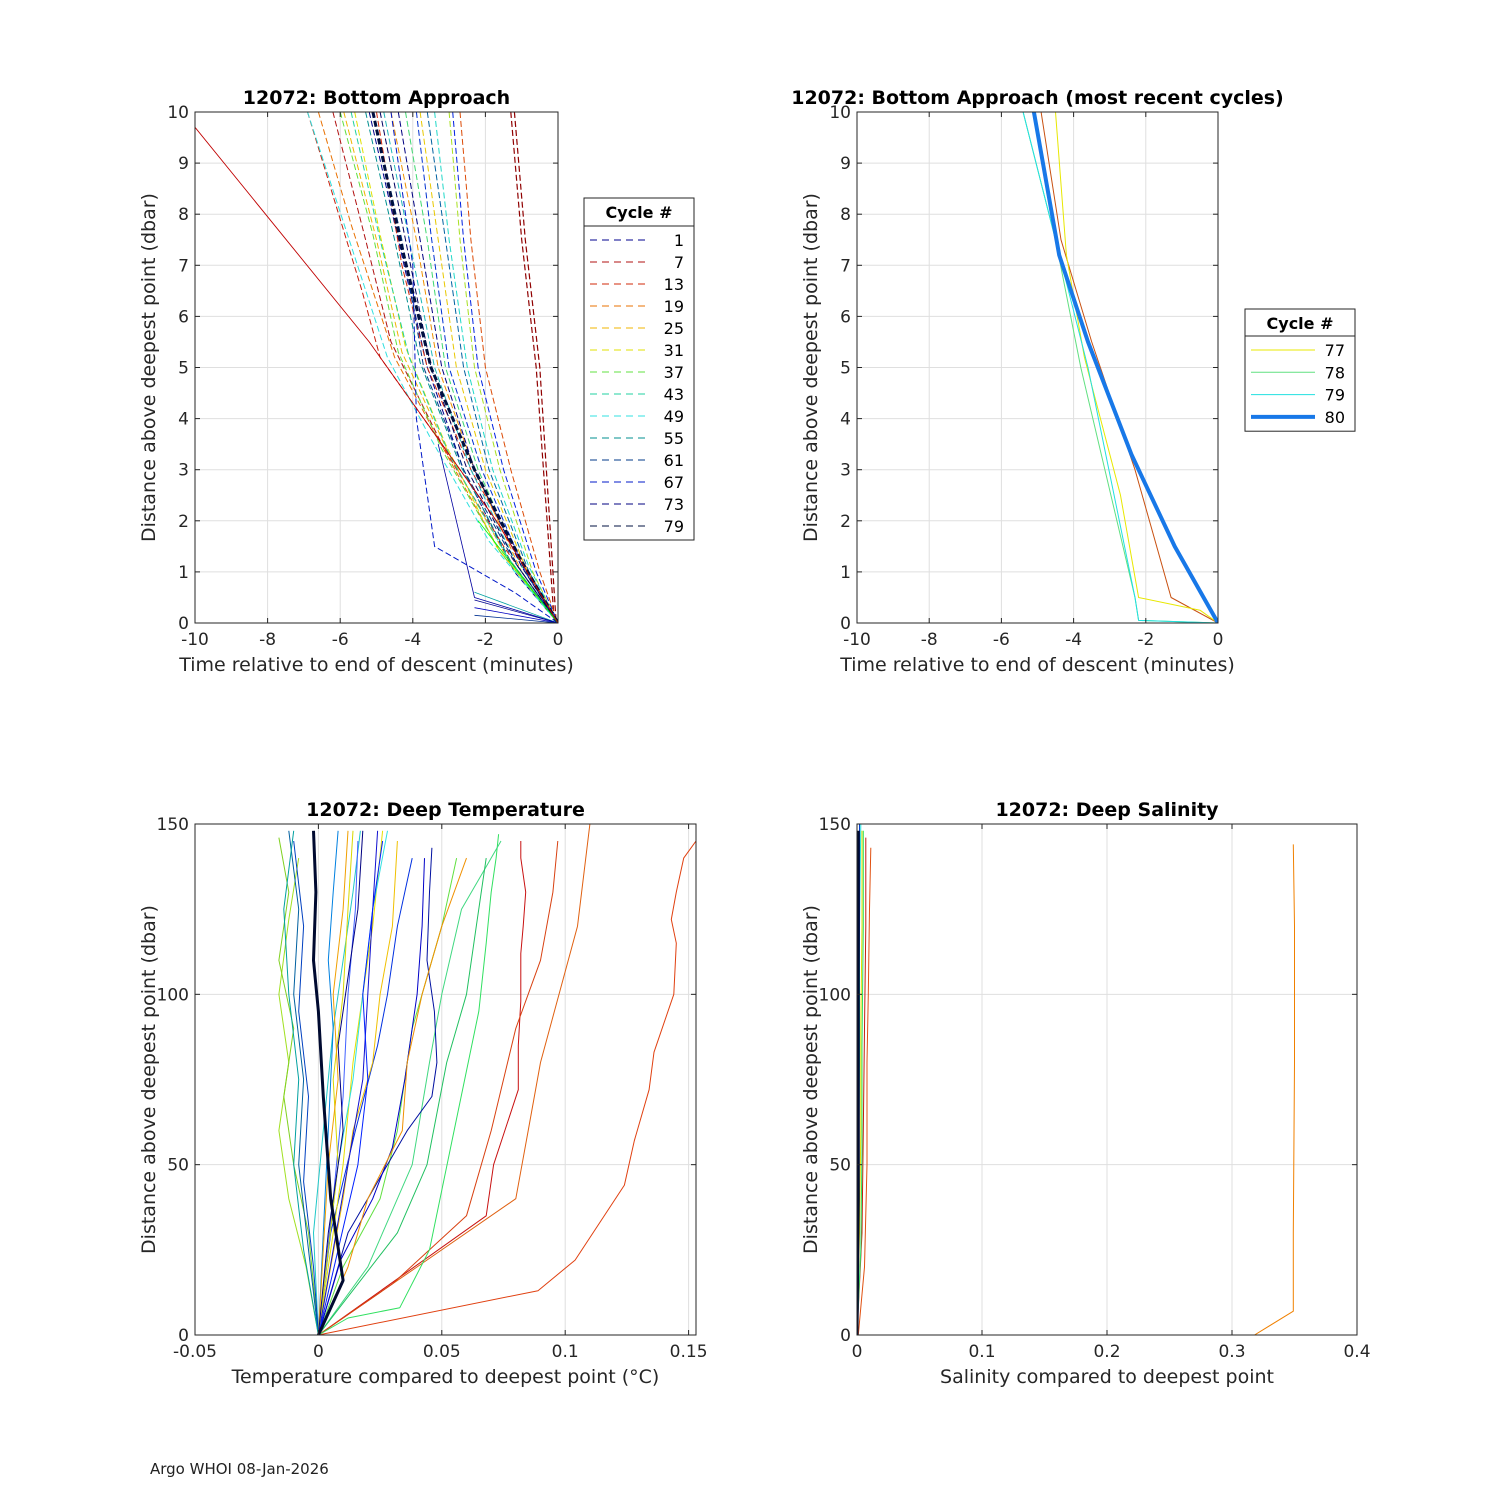 This screenshot has height=1500, width=1500. I want to click on series-line-t27, so click(340, 1082).